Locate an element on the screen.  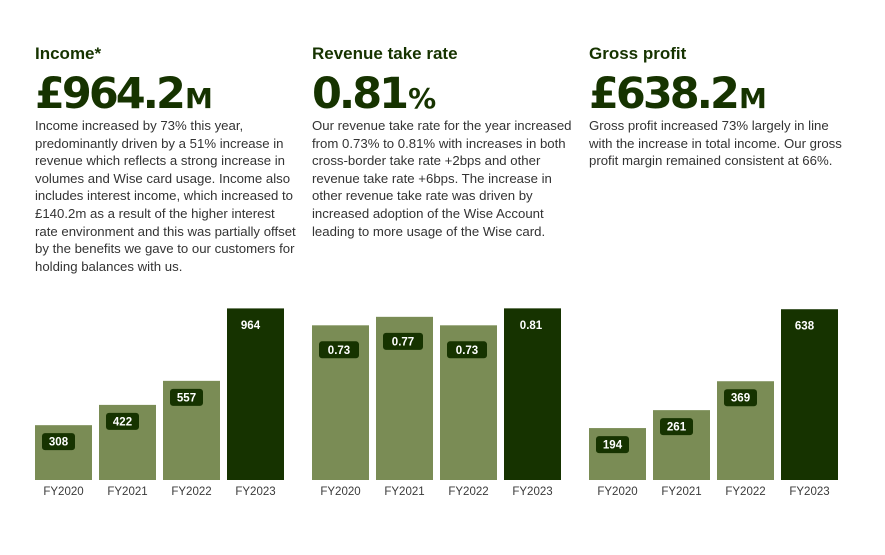
svg-text: 557 is located at coordinates (186, 398).